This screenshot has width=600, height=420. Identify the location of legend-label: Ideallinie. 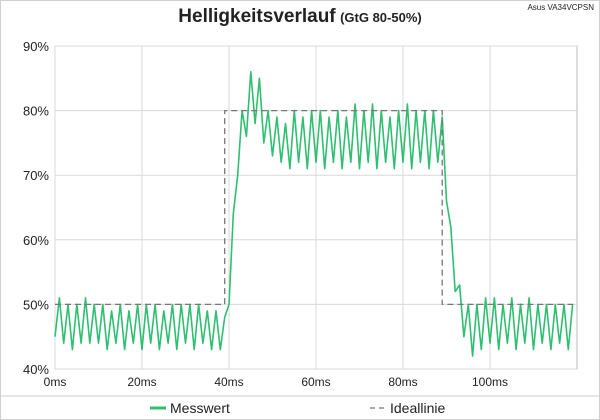
(417, 408).